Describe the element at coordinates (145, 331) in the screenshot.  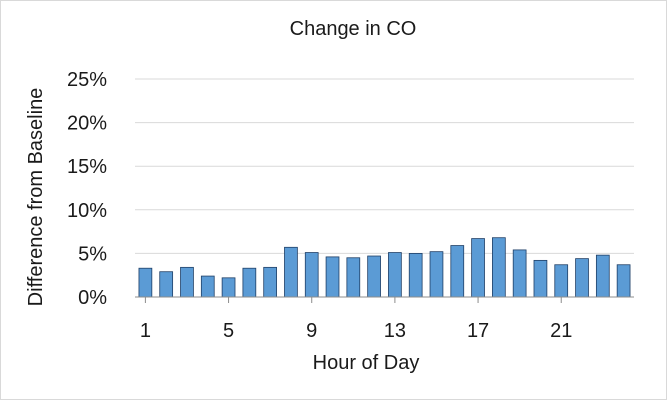
I see `x-tick-label: 1` at that location.